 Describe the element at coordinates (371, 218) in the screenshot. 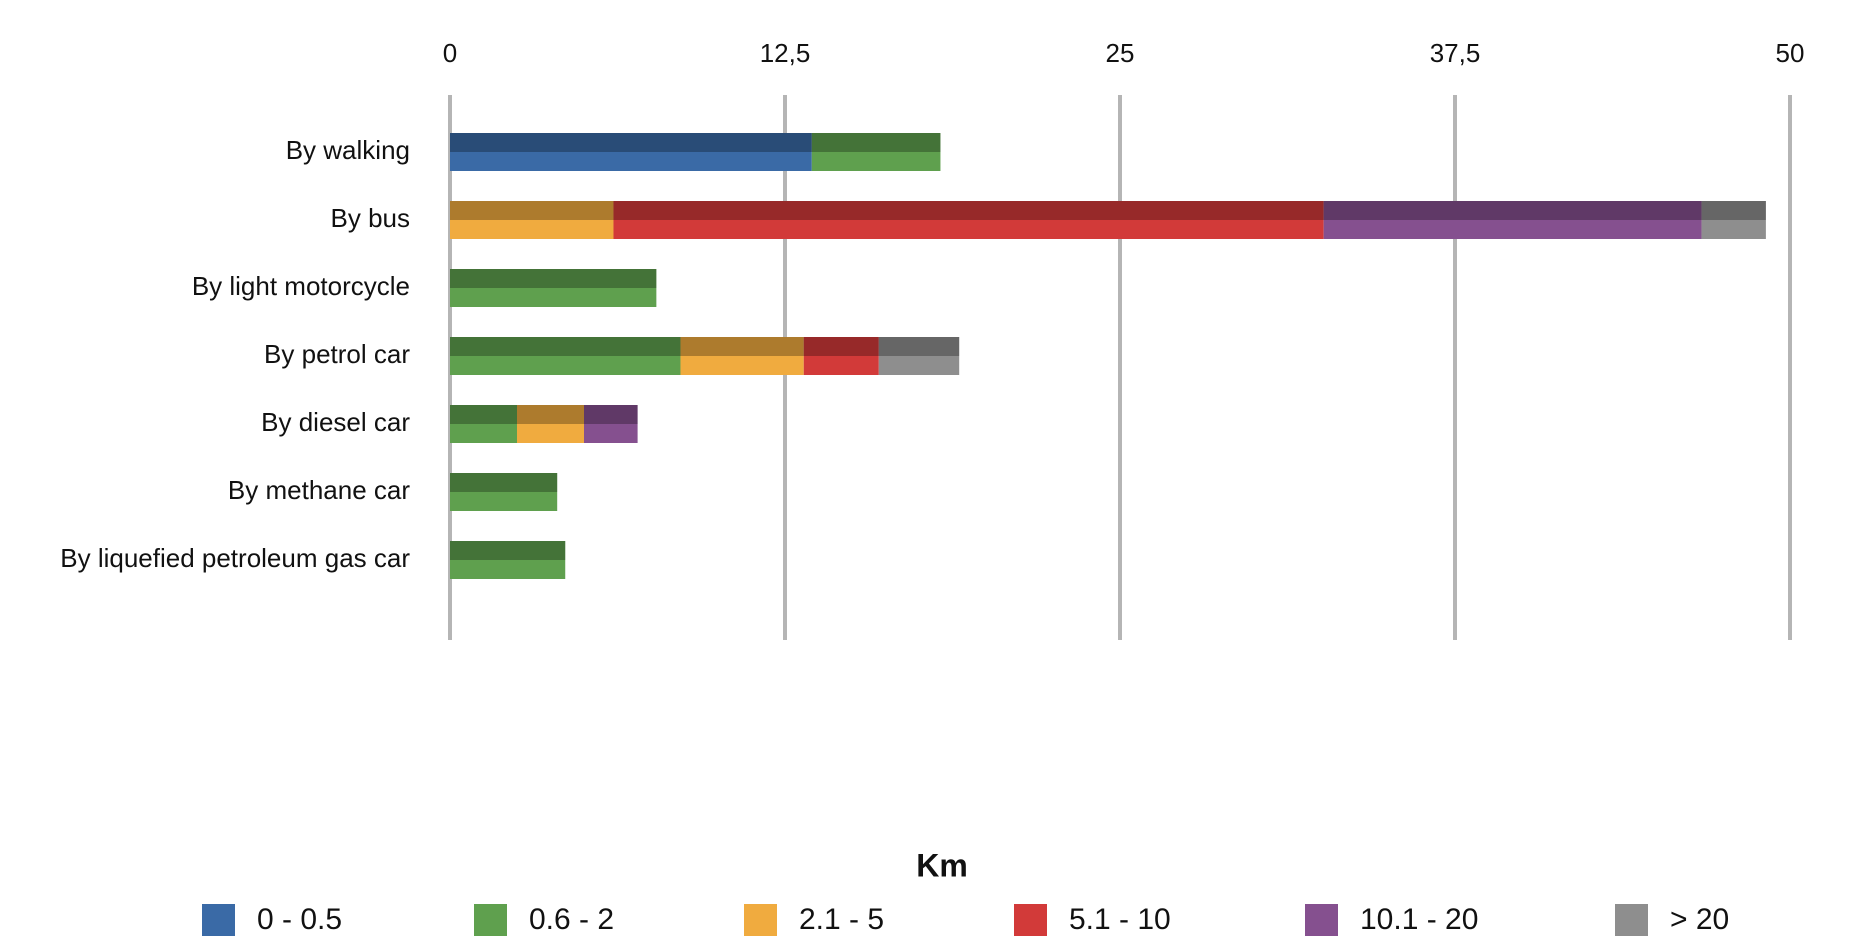

I see `y-tick-label: By bus` at that location.